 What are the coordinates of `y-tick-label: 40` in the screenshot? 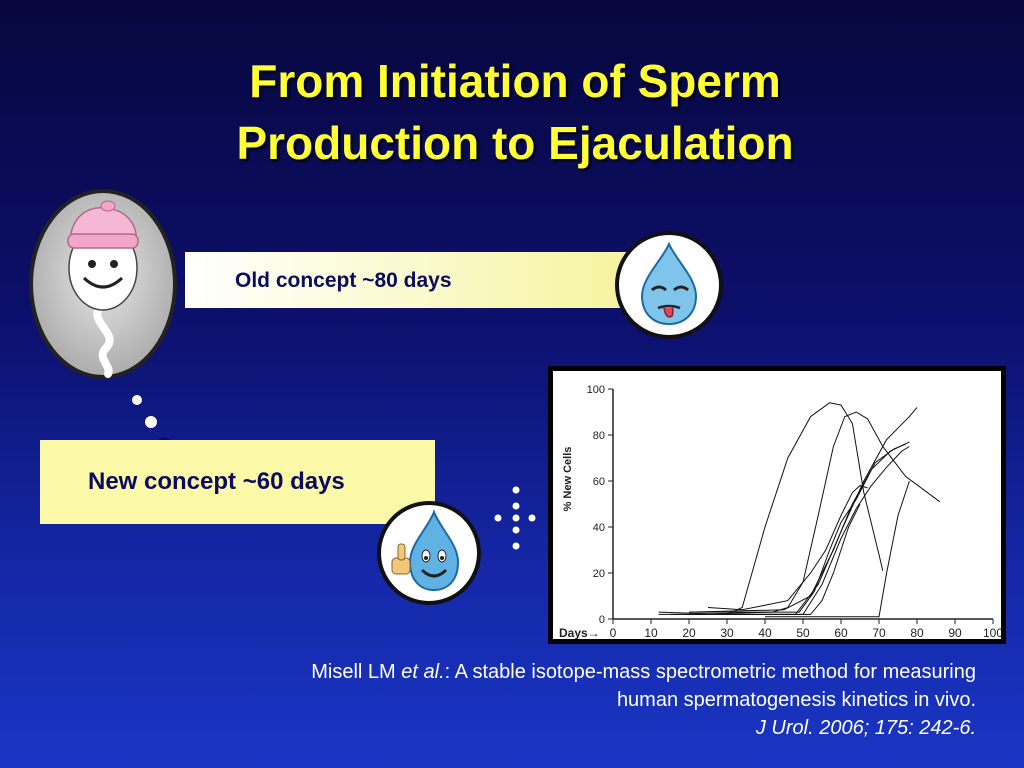 It's located at (599, 528).